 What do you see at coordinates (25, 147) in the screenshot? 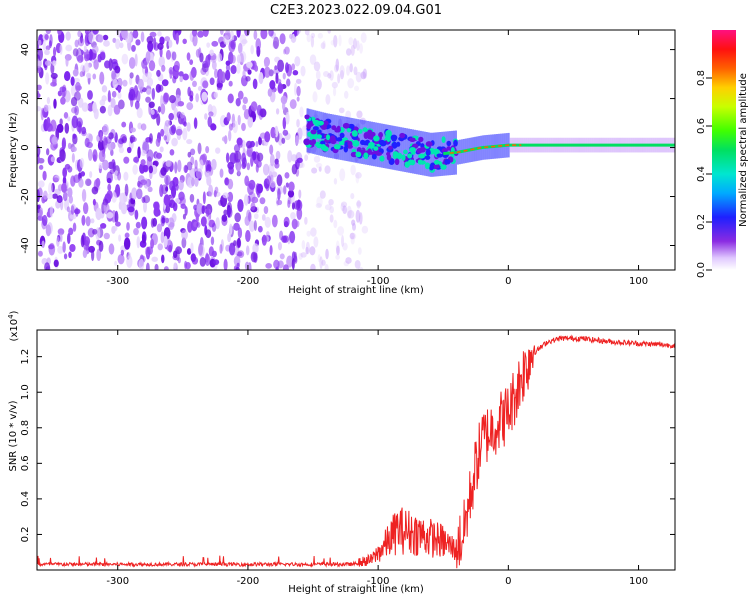
I see `spectrogram-y-tick-label: 0` at bounding box center [25, 147].